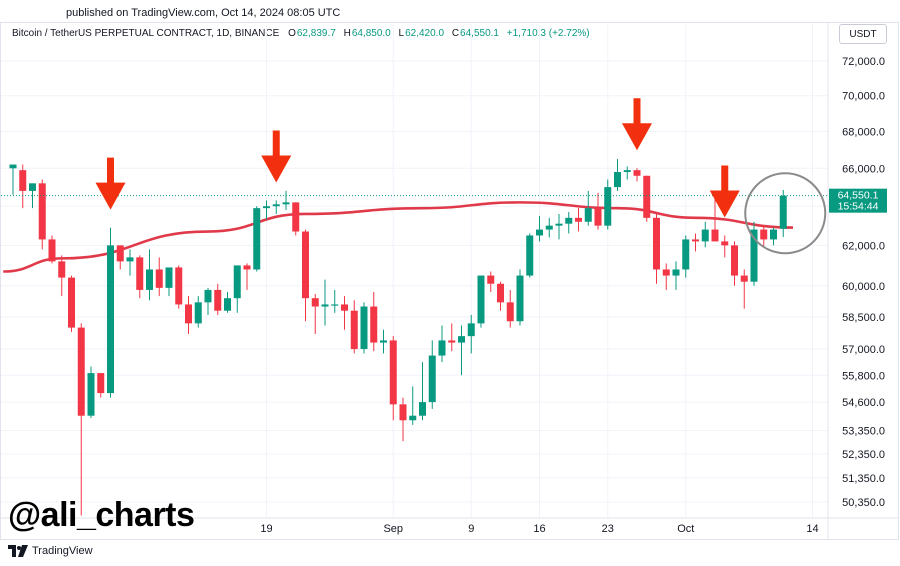 This screenshot has width=900, height=566. What do you see at coordinates (101, 515) in the screenshot?
I see `author-watermark: @ali_charts` at bounding box center [101, 515].